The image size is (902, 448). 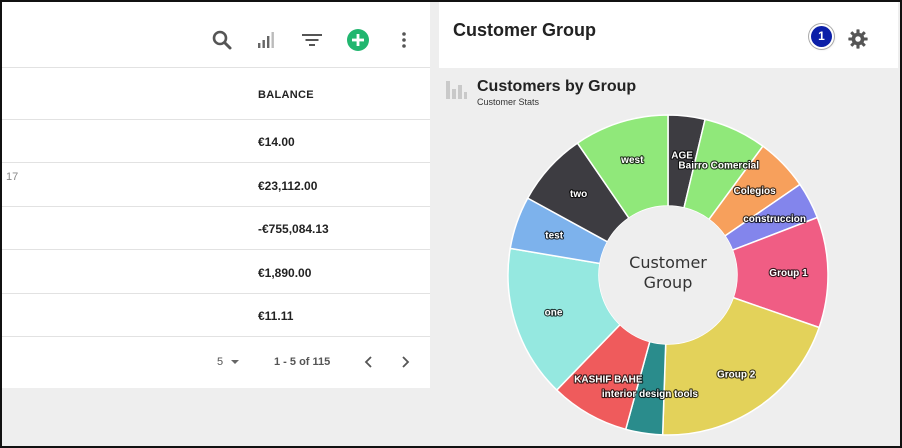 I want to click on slice-label: one, so click(x=554, y=313).